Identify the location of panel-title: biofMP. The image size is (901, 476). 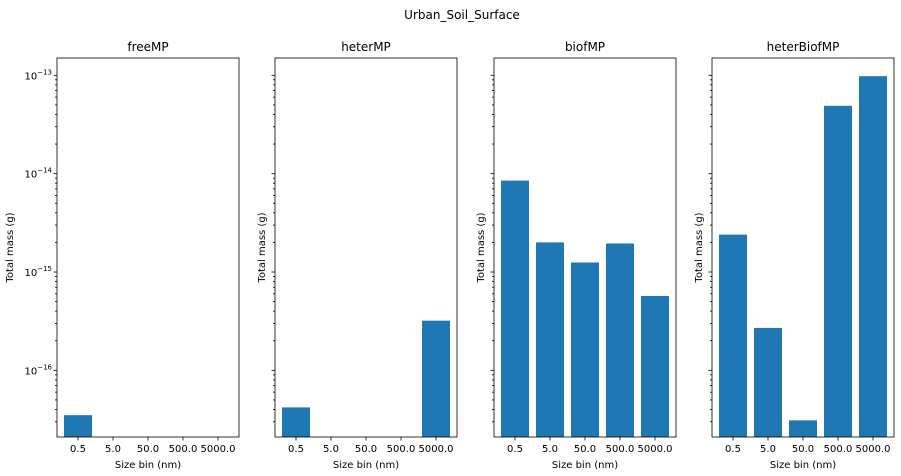
(585, 47).